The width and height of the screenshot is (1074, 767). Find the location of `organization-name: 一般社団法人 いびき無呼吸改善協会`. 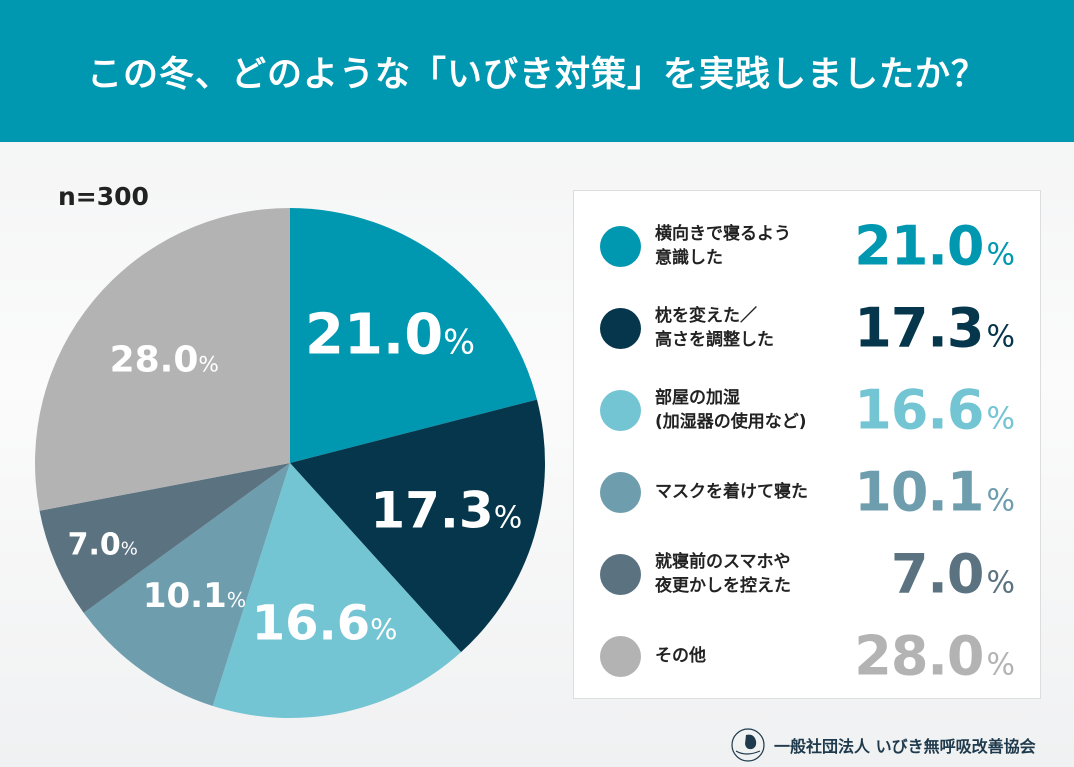

organization-name: 一般社団法人 いびき無呼吸改善協会 is located at coordinates (905, 746).